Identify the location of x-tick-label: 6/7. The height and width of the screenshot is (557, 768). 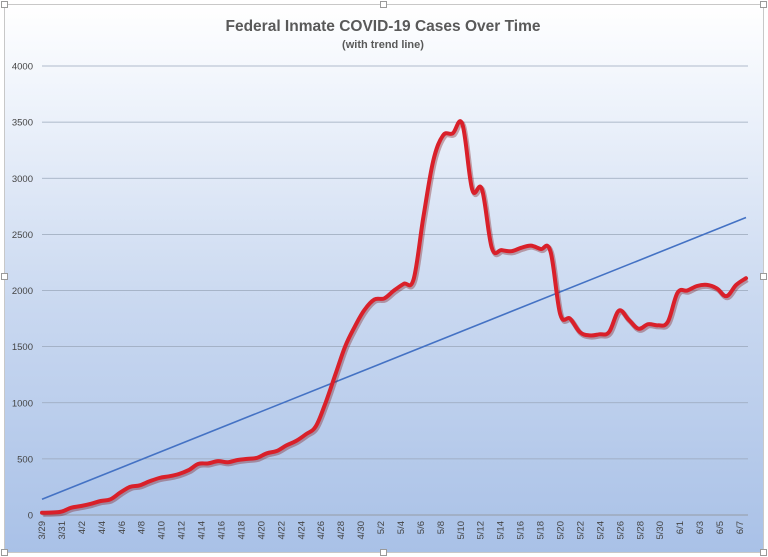
(740, 527).